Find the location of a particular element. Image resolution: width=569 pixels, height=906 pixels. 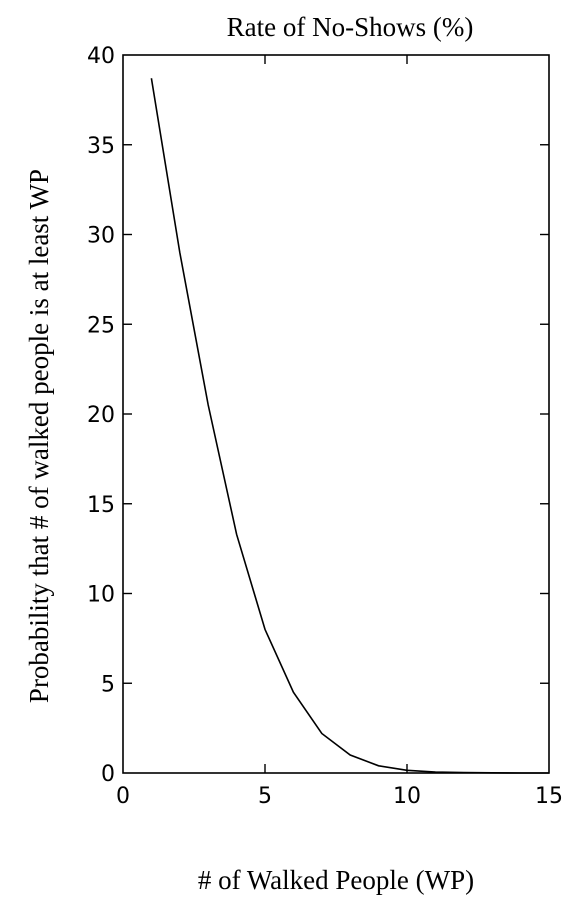

y-tick-label: 35 is located at coordinates (101, 146).